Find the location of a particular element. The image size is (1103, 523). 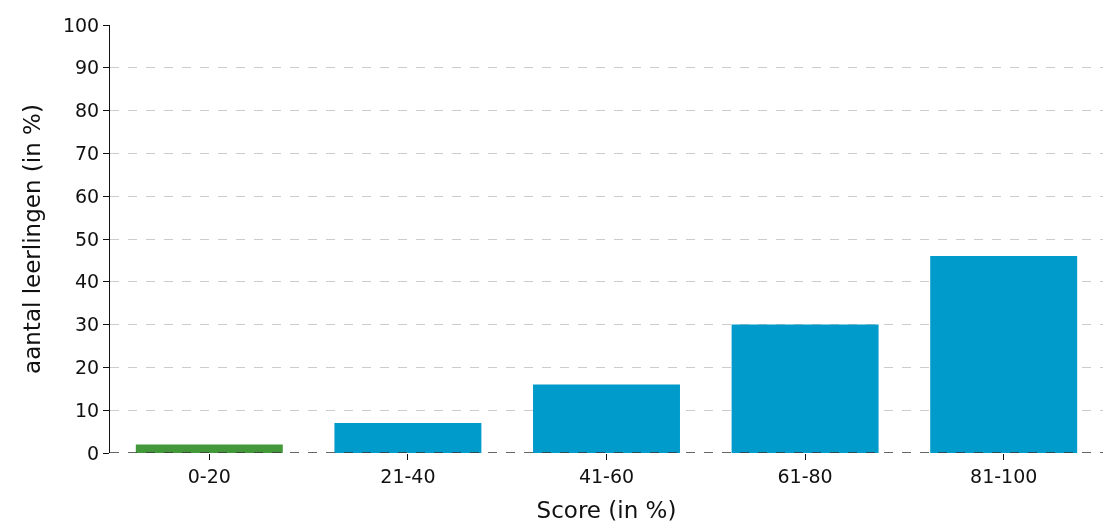

x-tick-label: 21-40 is located at coordinates (408, 475).